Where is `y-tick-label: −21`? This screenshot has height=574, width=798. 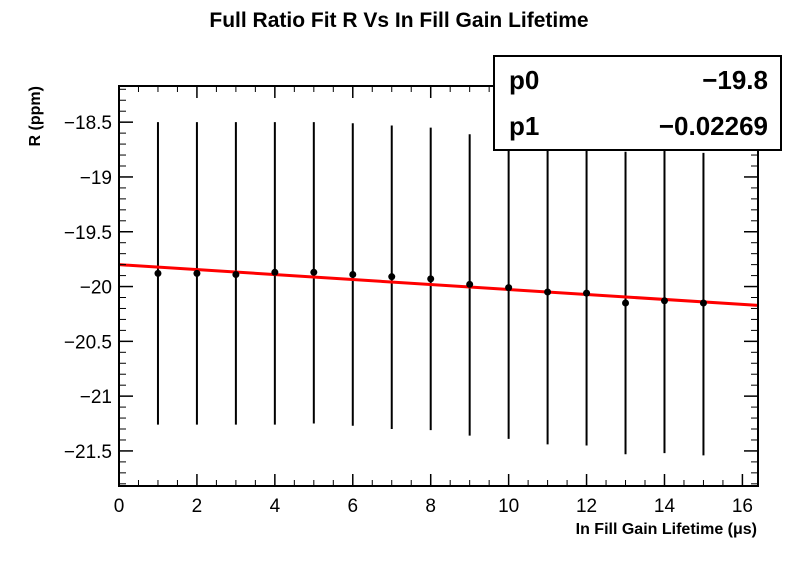 y-tick-label: −21 is located at coordinates (96, 397).